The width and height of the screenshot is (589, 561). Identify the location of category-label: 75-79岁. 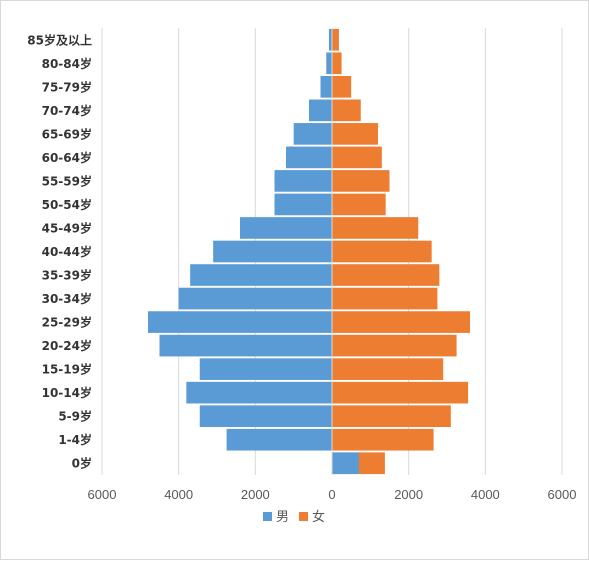
(67, 86).